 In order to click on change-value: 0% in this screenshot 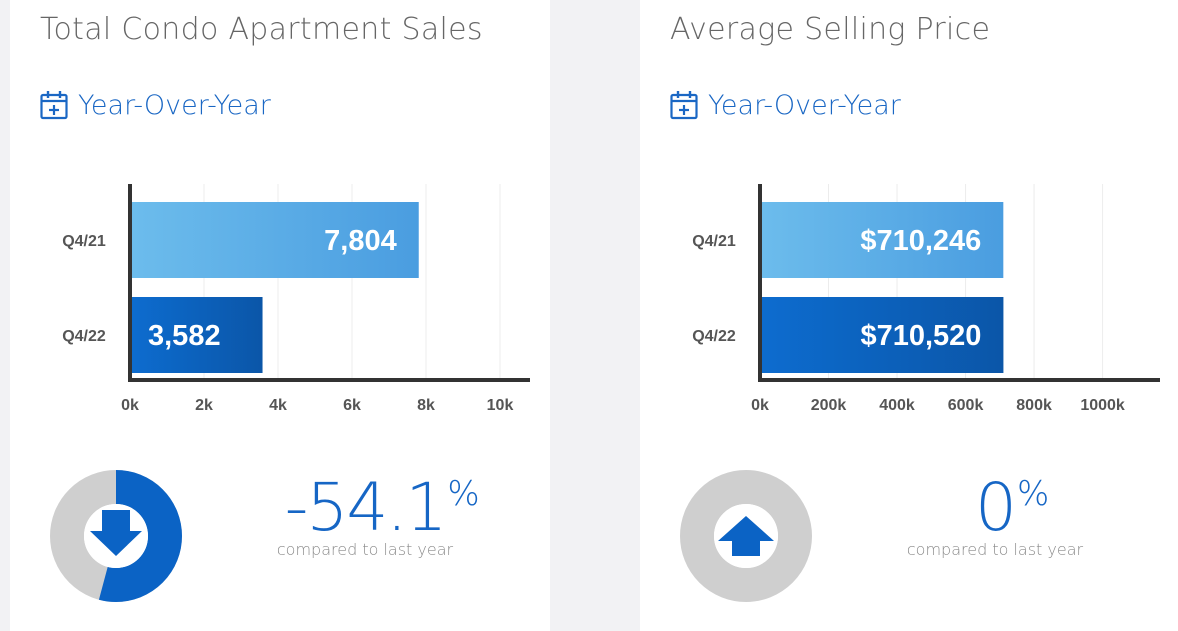, I will do `click(1012, 507)`.